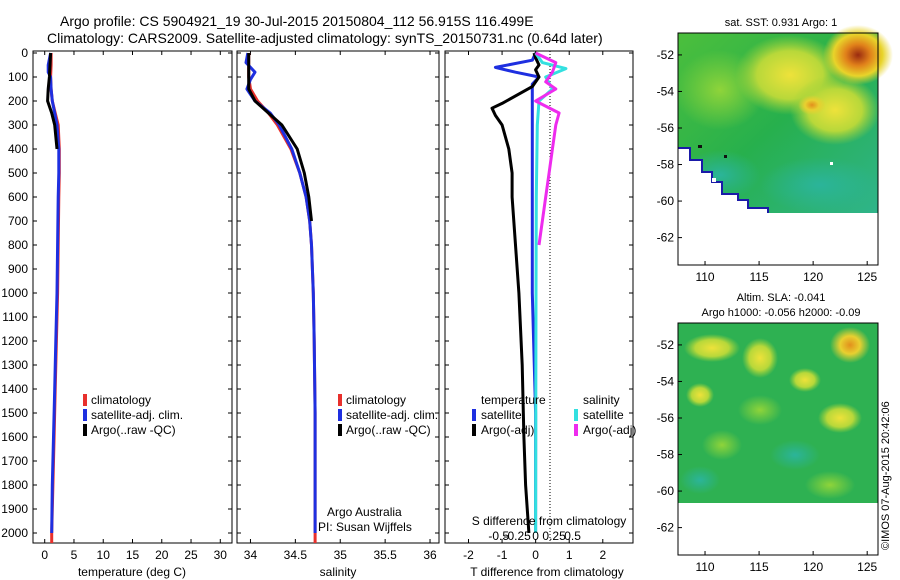 The image size is (900, 580). Describe the element at coordinates (53, 297) in the screenshot. I see `temperature-lines` at that location.